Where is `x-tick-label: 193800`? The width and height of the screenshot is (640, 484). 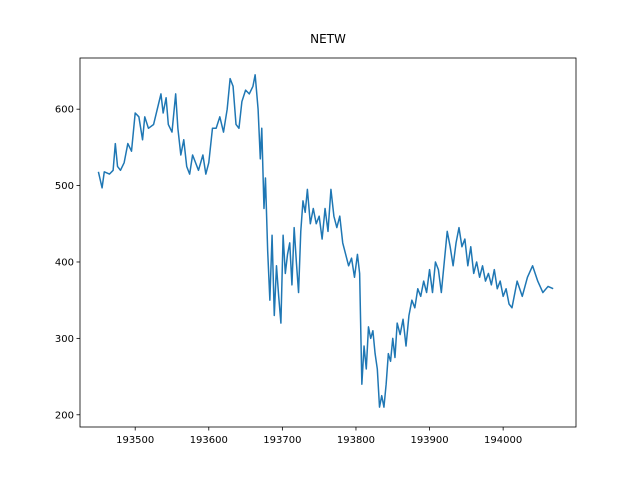 x-tick-label: 193800 is located at coordinates (356, 440).